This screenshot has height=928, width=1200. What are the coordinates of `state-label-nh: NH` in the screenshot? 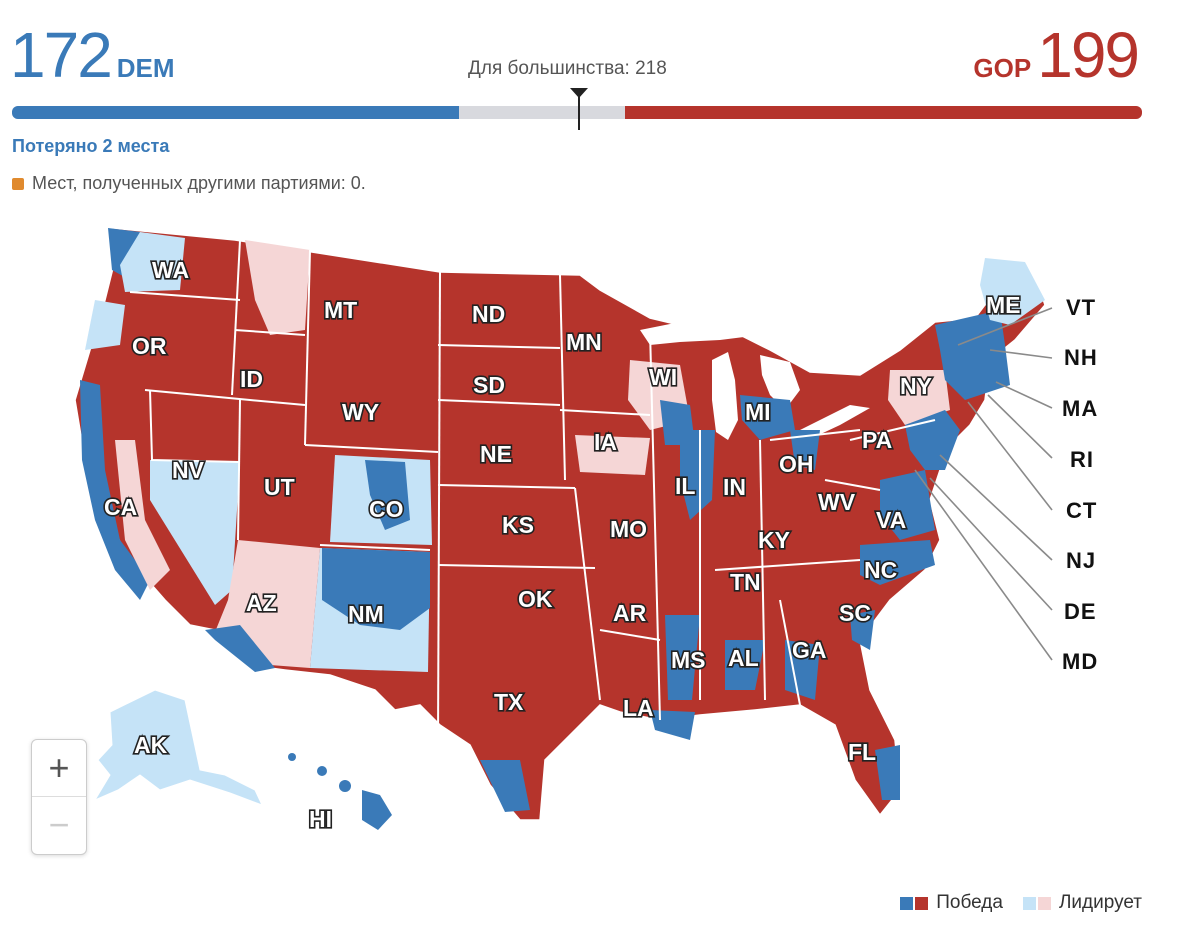 It's located at (1081, 357).